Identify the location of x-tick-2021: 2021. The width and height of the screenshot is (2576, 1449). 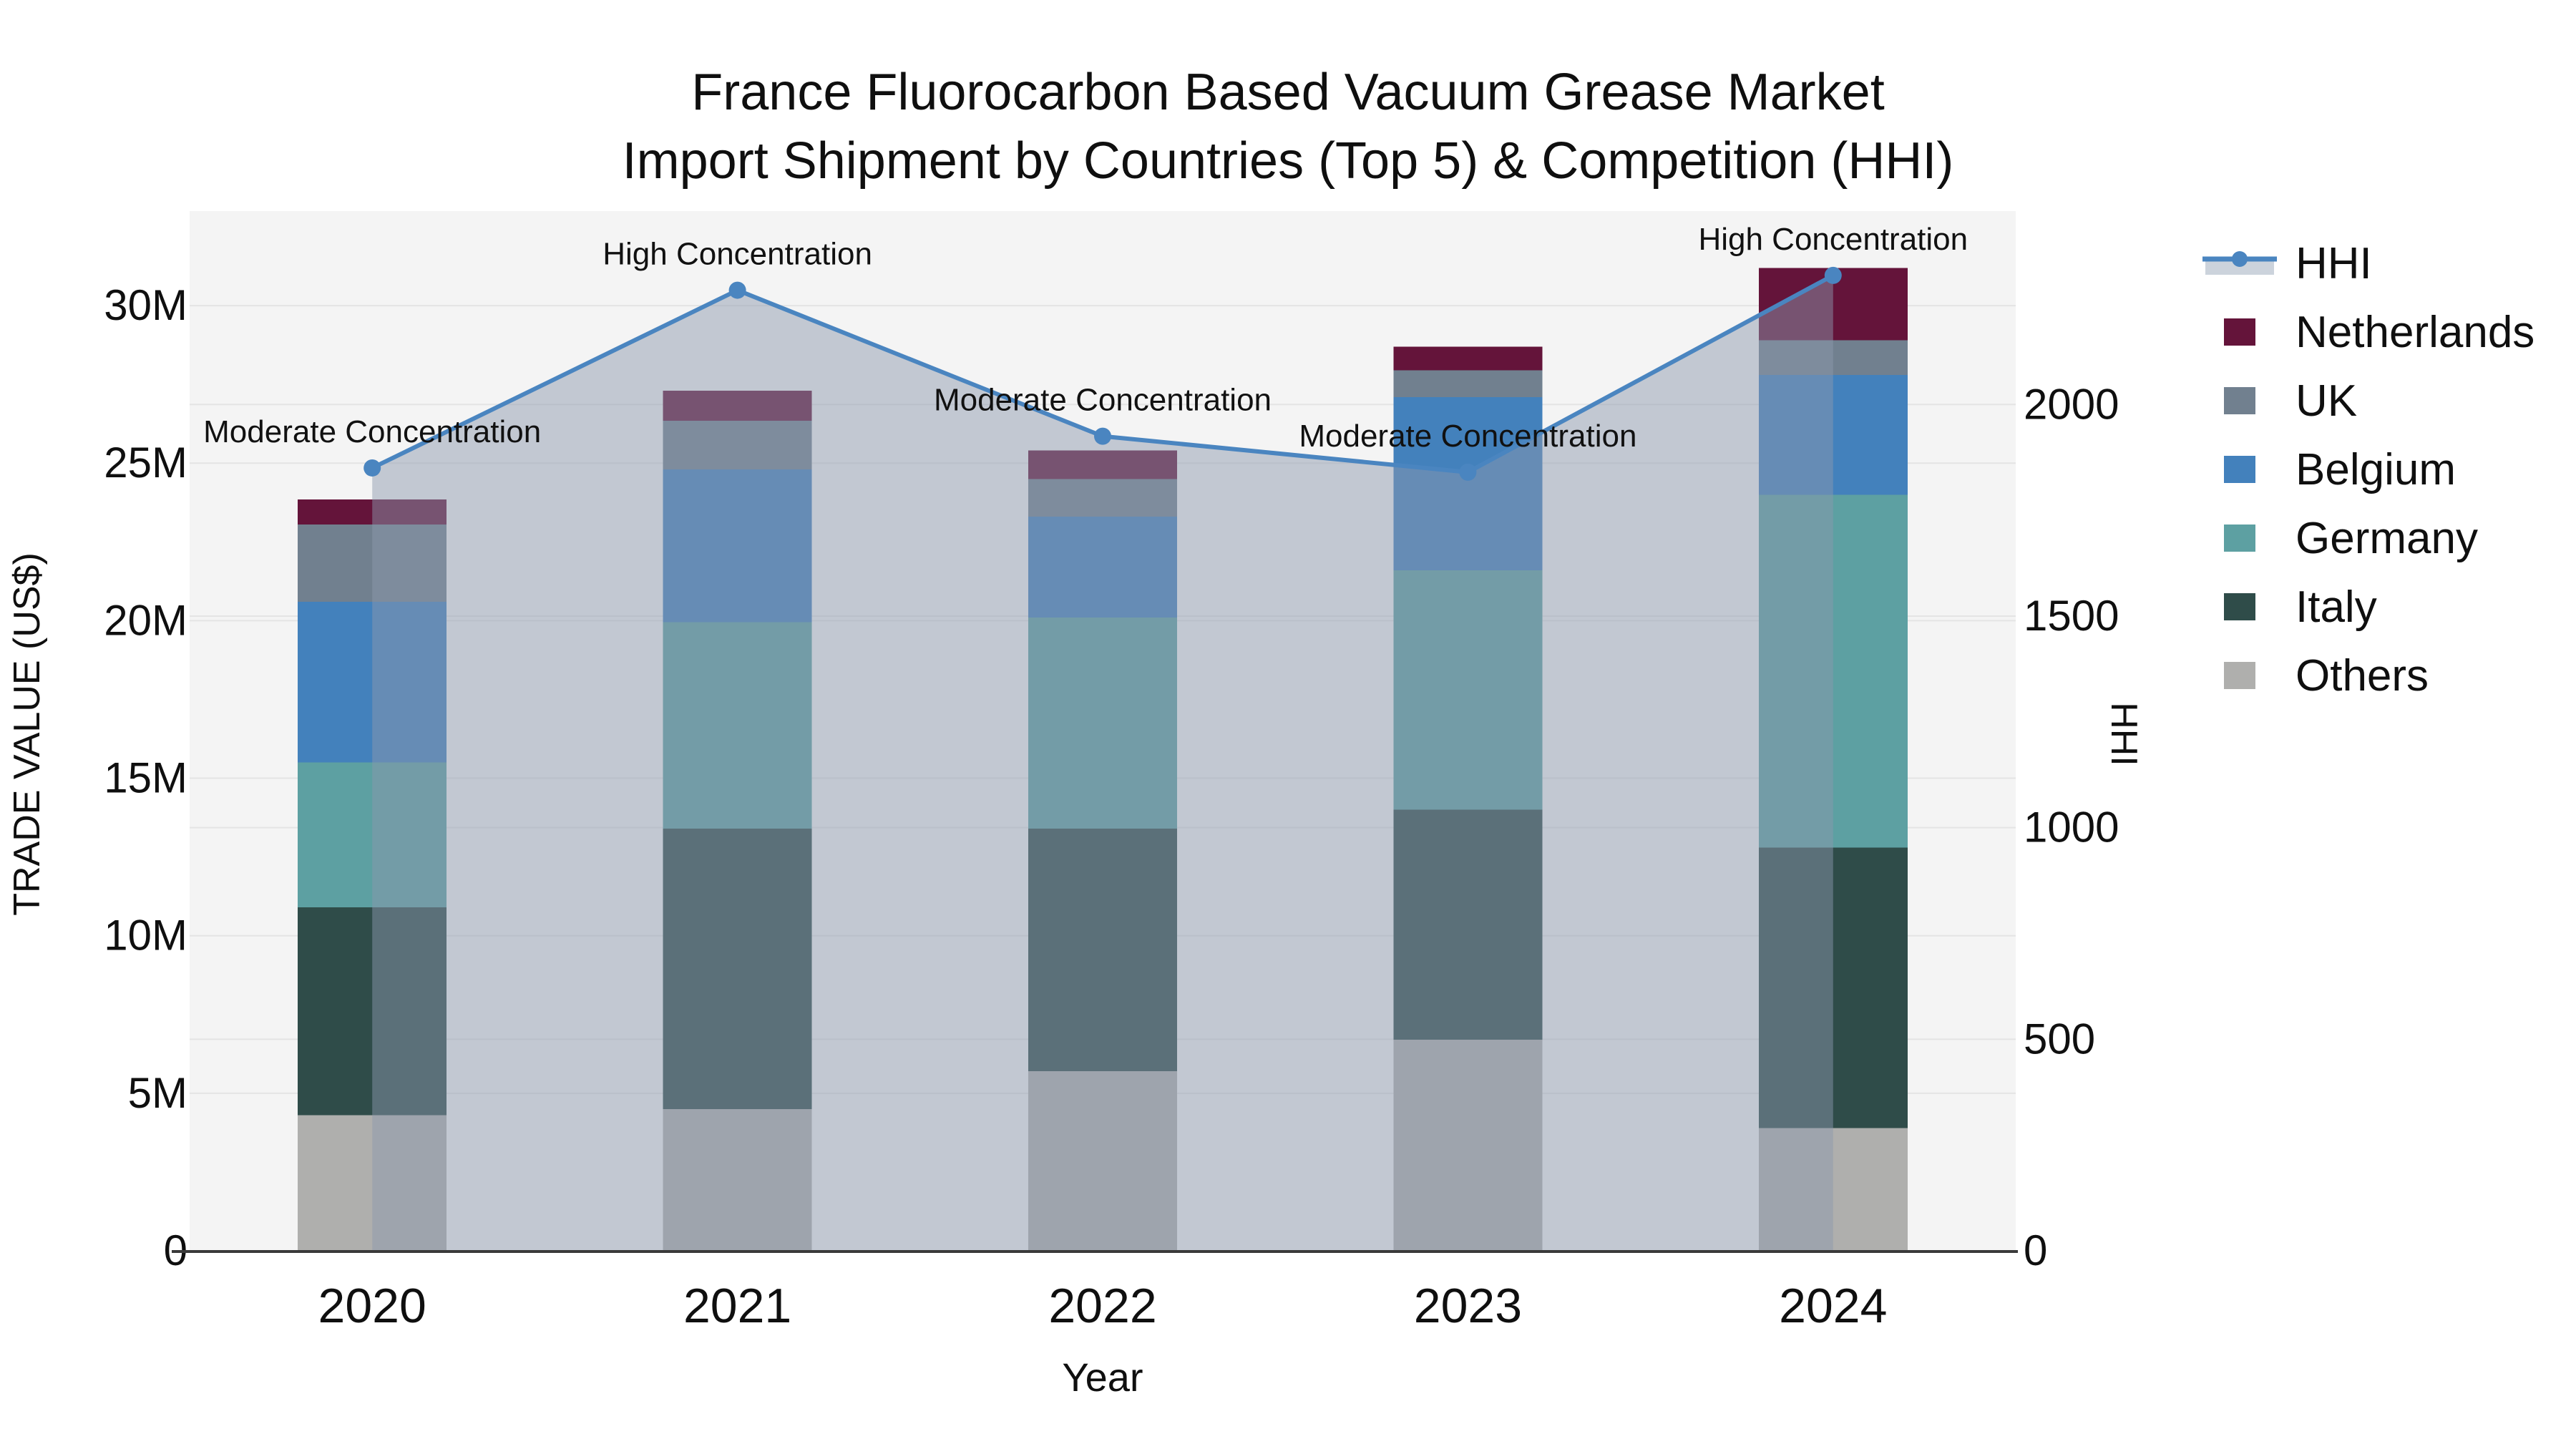
(737, 1306).